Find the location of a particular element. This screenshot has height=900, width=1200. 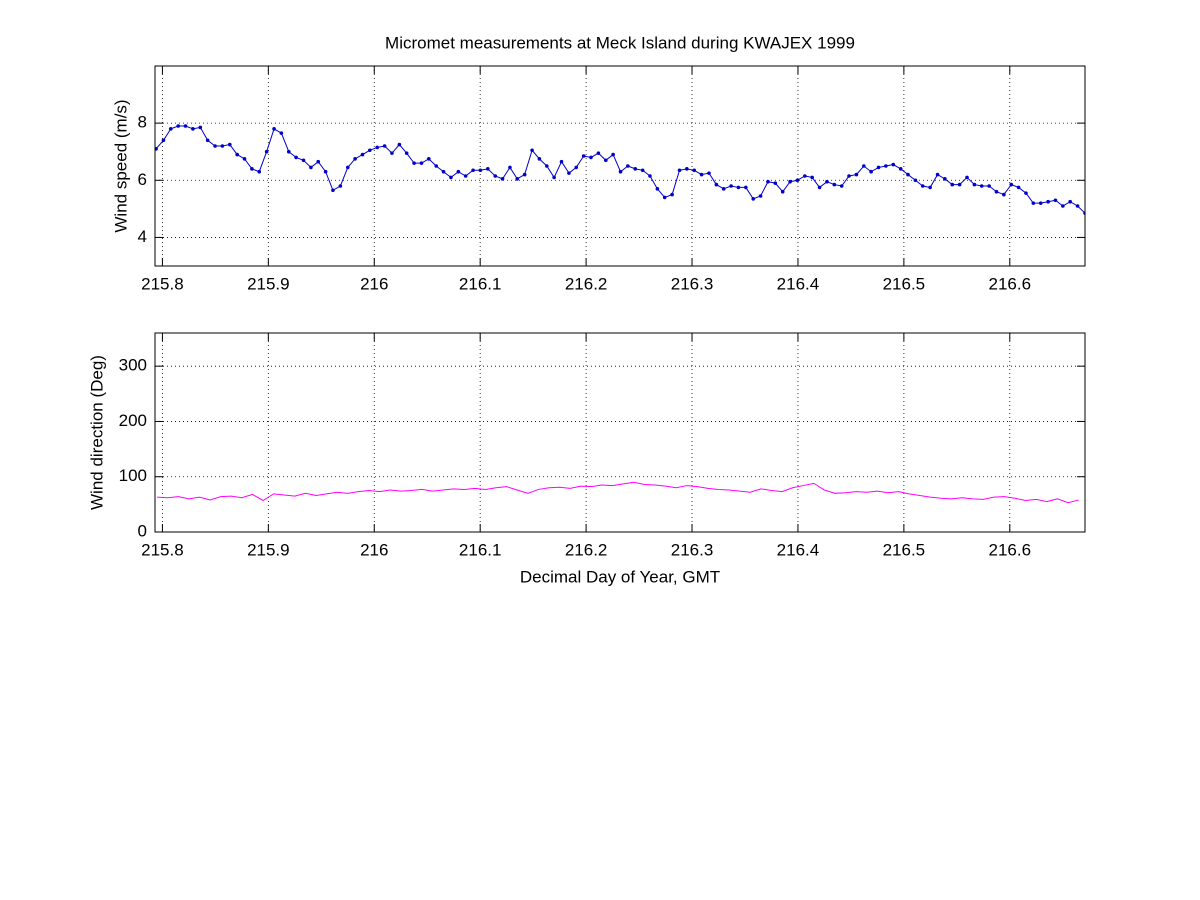

x-tick-label: 216.1 is located at coordinates (480, 283).